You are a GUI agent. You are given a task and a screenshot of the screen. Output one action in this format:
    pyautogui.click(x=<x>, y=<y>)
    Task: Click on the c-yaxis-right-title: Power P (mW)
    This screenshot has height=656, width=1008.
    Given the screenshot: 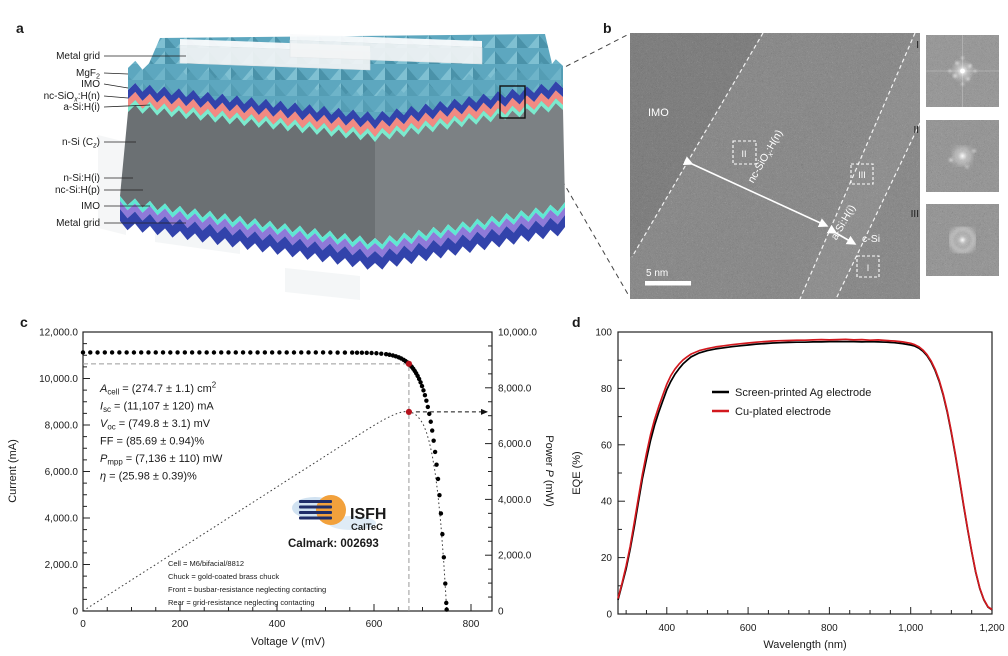 What is the action you would take?
    pyautogui.click(x=549, y=471)
    